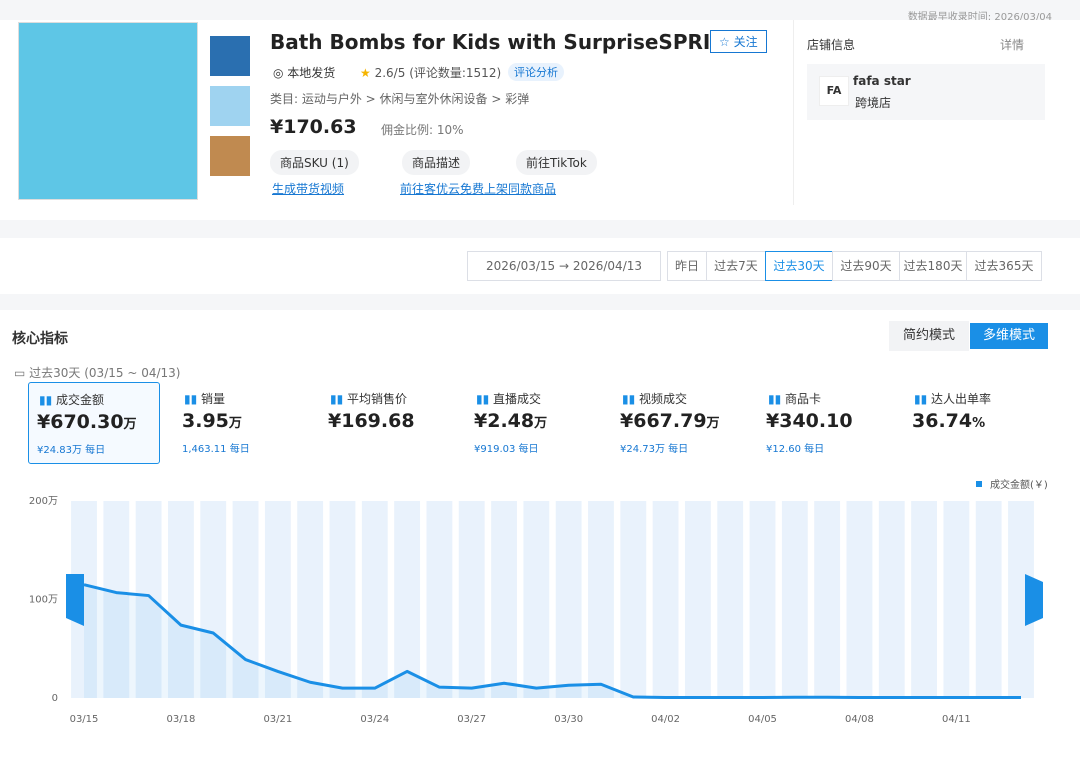  I want to click on shop-details: 详情, so click(1012, 45).